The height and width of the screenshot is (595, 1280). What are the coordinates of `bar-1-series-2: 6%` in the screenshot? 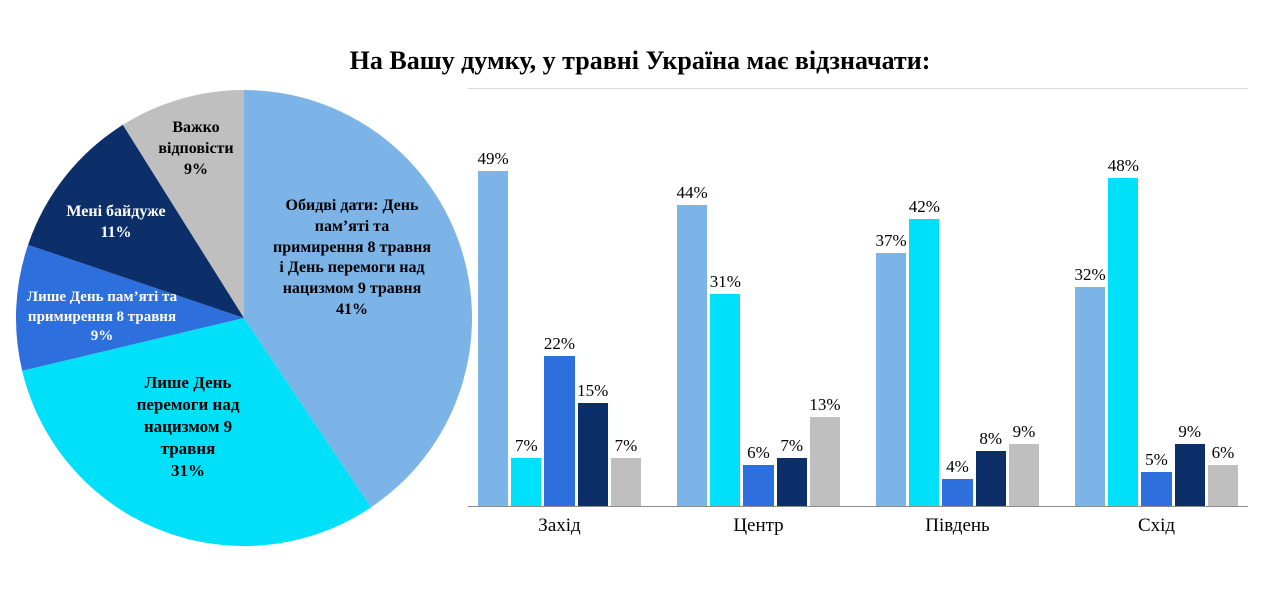 It's located at (758, 474).